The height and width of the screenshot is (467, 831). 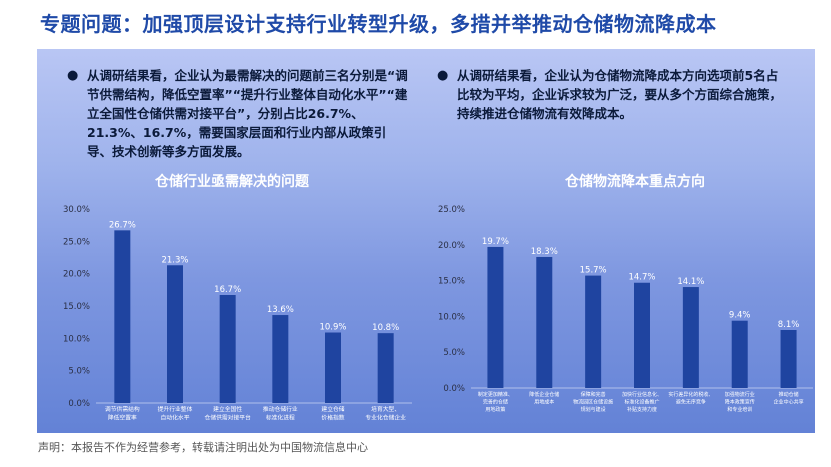 I want to click on page-title: 专题问题：加强顶层设计支持行业转型升级，多措并举推动仓储物流降成本, so click(x=378, y=24).